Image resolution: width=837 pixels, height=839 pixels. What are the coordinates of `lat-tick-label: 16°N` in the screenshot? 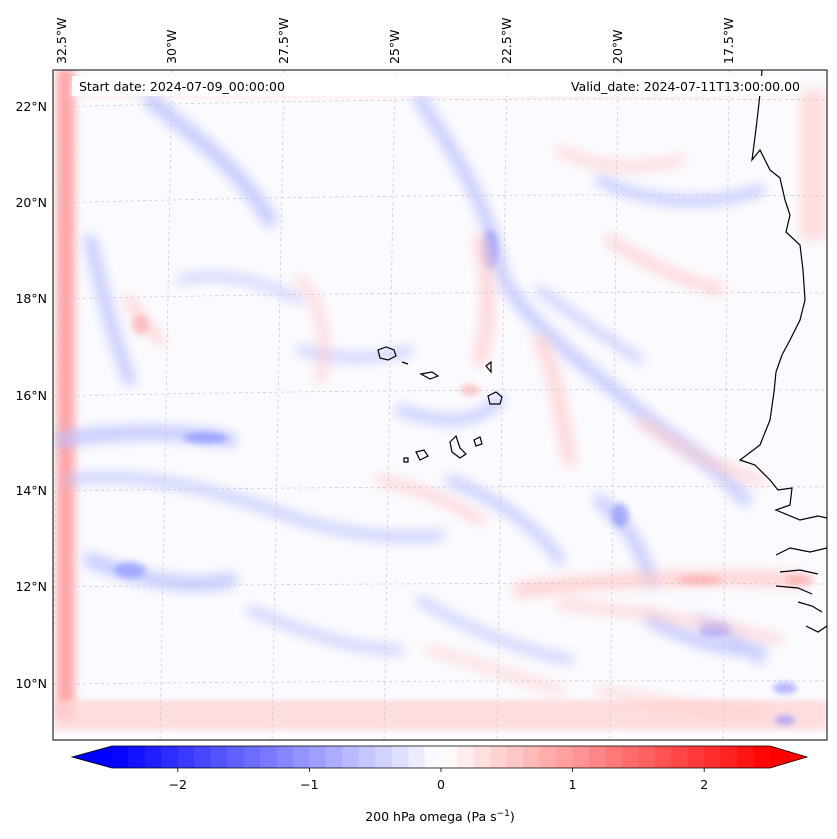 It's located at (31, 395).